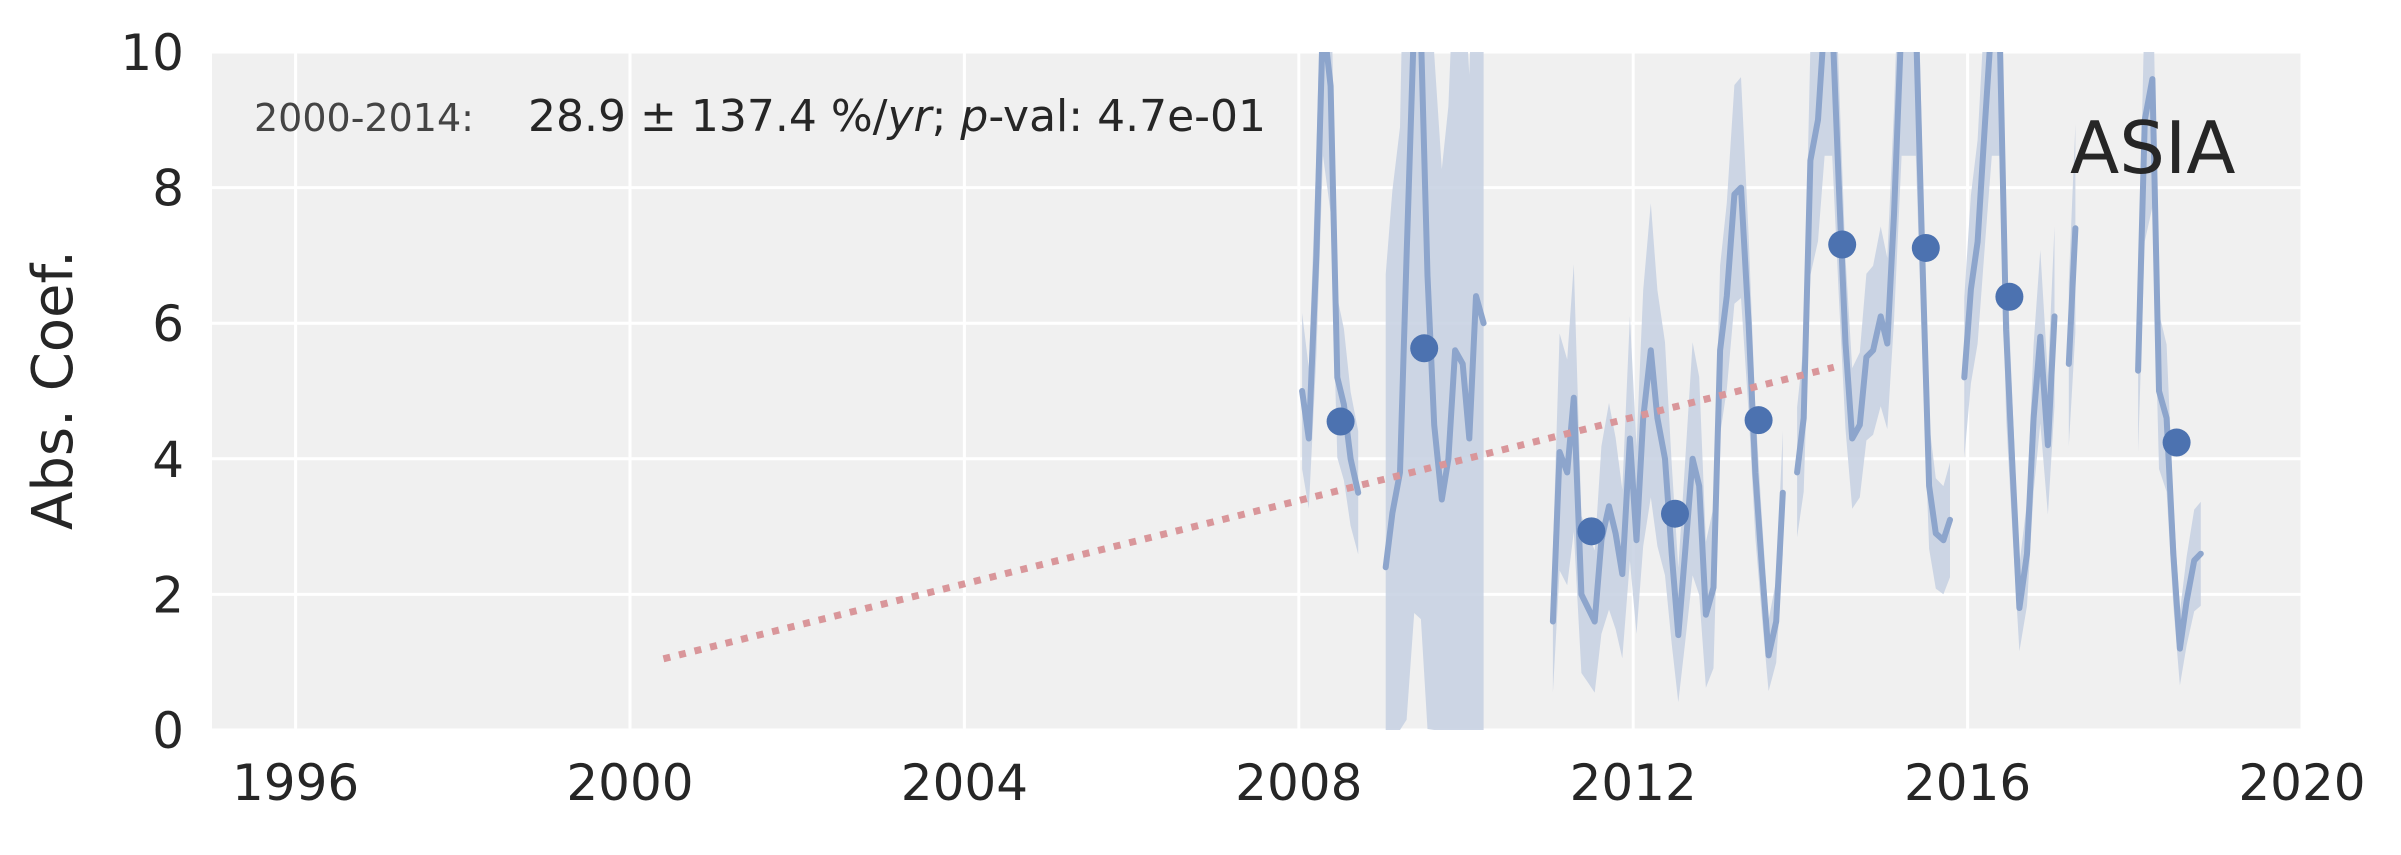  What do you see at coordinates (629, 783) in the screenshot?
I see `x-tick-label: 2000` at bounding box center [629, 783].